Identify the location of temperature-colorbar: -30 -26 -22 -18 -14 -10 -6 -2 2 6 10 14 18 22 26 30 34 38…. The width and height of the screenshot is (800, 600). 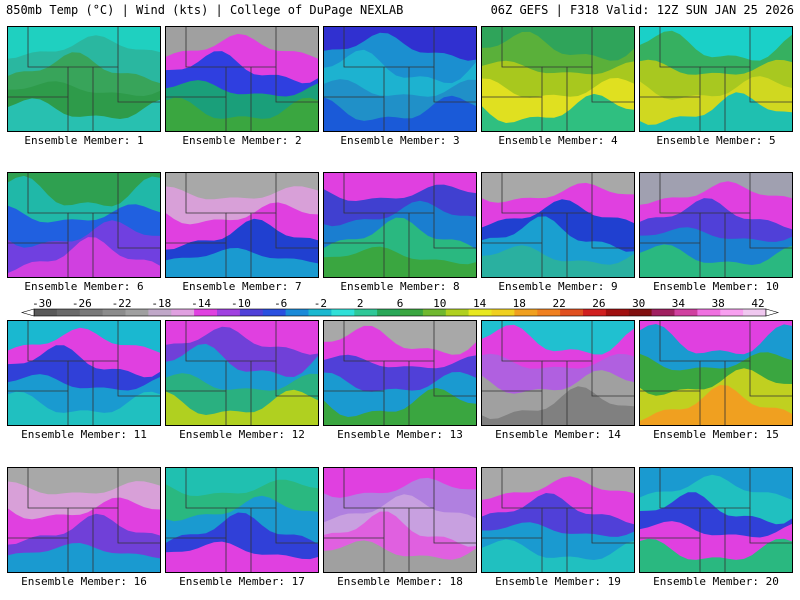
(400, 308).